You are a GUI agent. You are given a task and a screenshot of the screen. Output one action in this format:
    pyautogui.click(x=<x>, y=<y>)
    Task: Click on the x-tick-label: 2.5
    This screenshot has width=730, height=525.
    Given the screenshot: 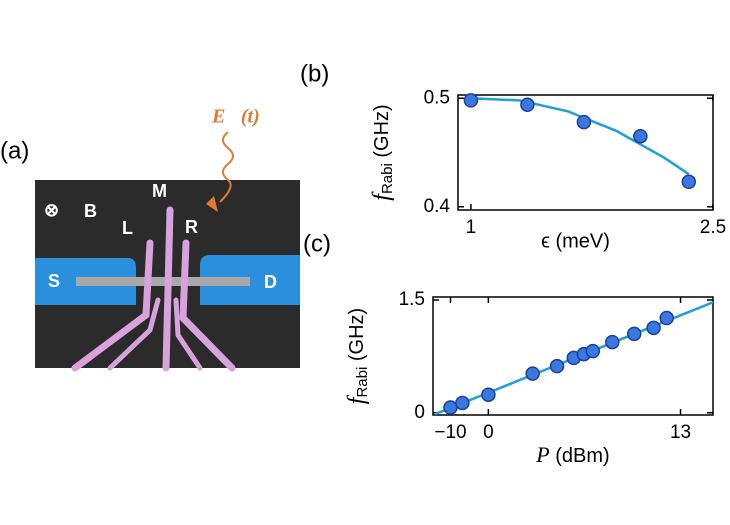 What is the action you would take?
    pyautogui.click(x=713, y=227)
    